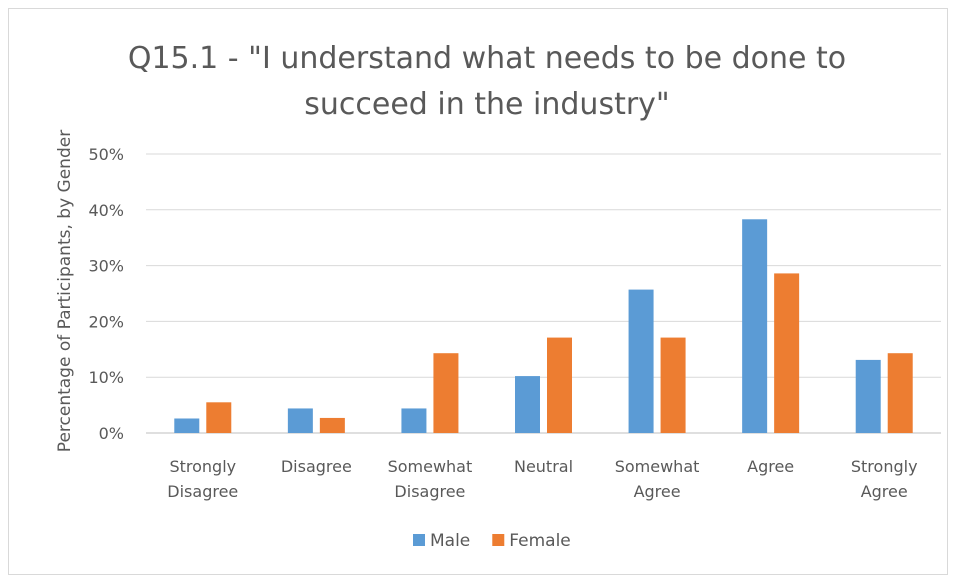  Describe the element at coordinates (106, 377) in the screenshot. I see `y-tick-label: 10%` at that location.